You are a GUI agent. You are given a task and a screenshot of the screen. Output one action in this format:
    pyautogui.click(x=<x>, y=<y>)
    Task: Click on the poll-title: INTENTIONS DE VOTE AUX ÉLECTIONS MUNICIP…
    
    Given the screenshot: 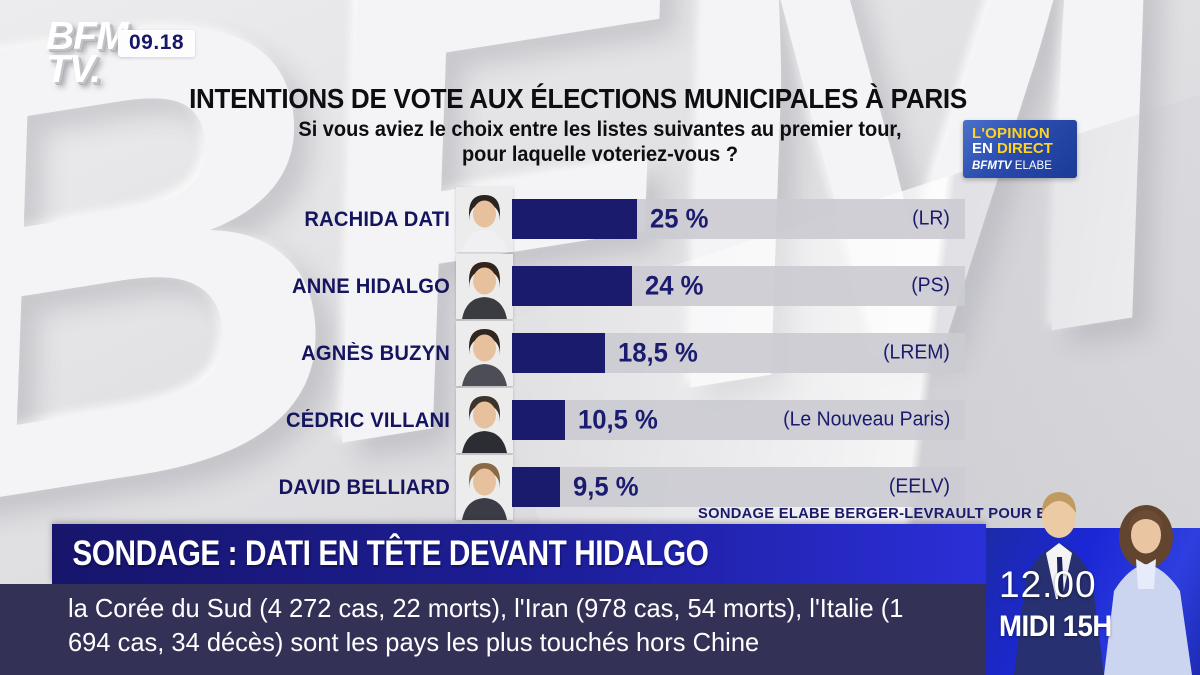 What is the action you would take?
    pyautogui.click(x=578, y=98)
    